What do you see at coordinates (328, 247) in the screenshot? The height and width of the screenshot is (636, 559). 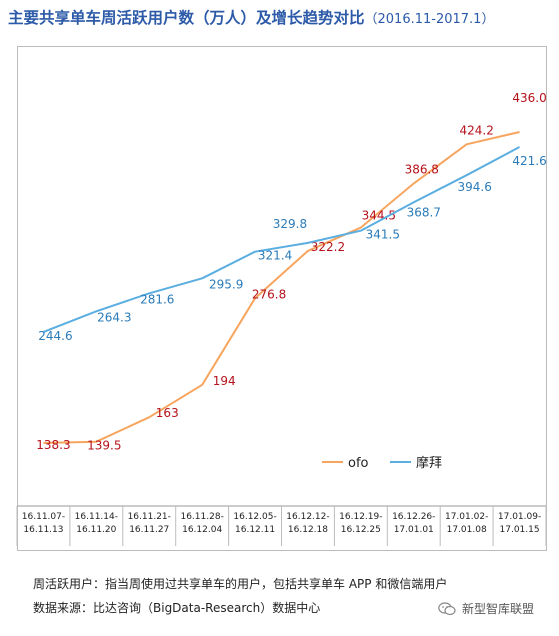 I see `data-label-ofo: 322.2` at bounding box center [328, 247].